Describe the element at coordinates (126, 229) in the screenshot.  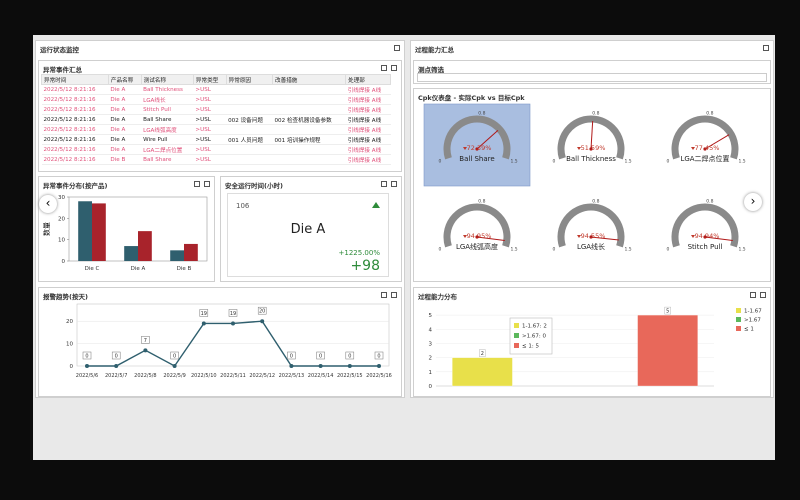
I see `bar-card: 异常事件分布(按产品) 0 10 20 30 数量 Die C Die A Die B` at that location.